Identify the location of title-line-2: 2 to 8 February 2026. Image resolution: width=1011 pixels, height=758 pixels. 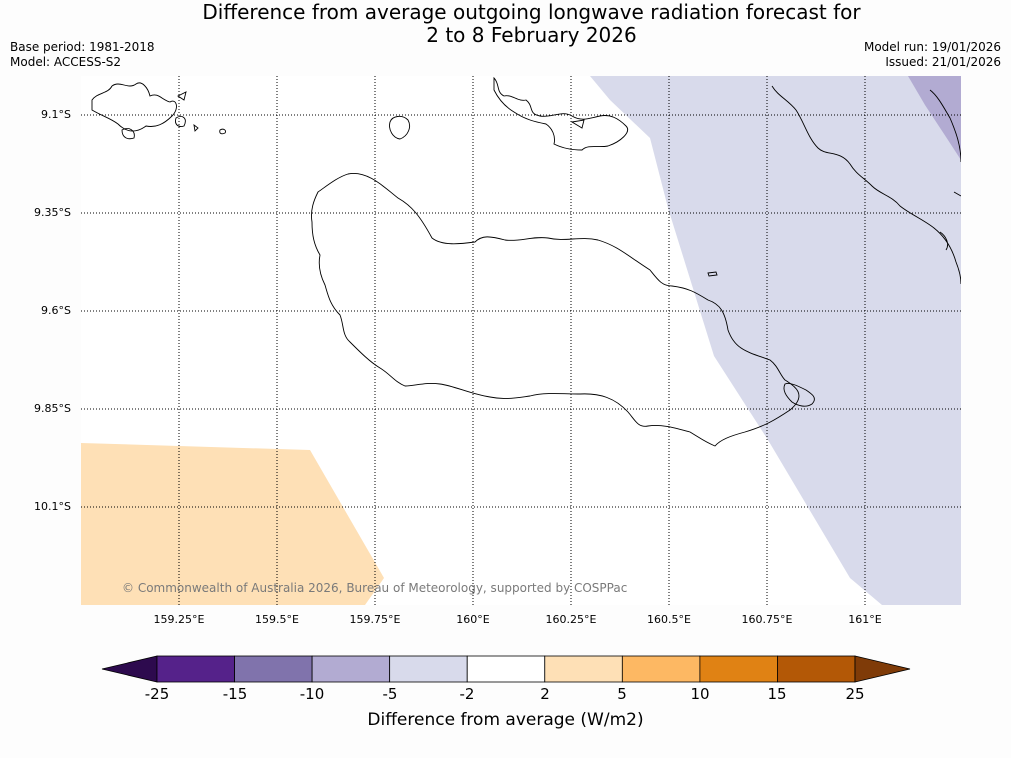
(531, 35).